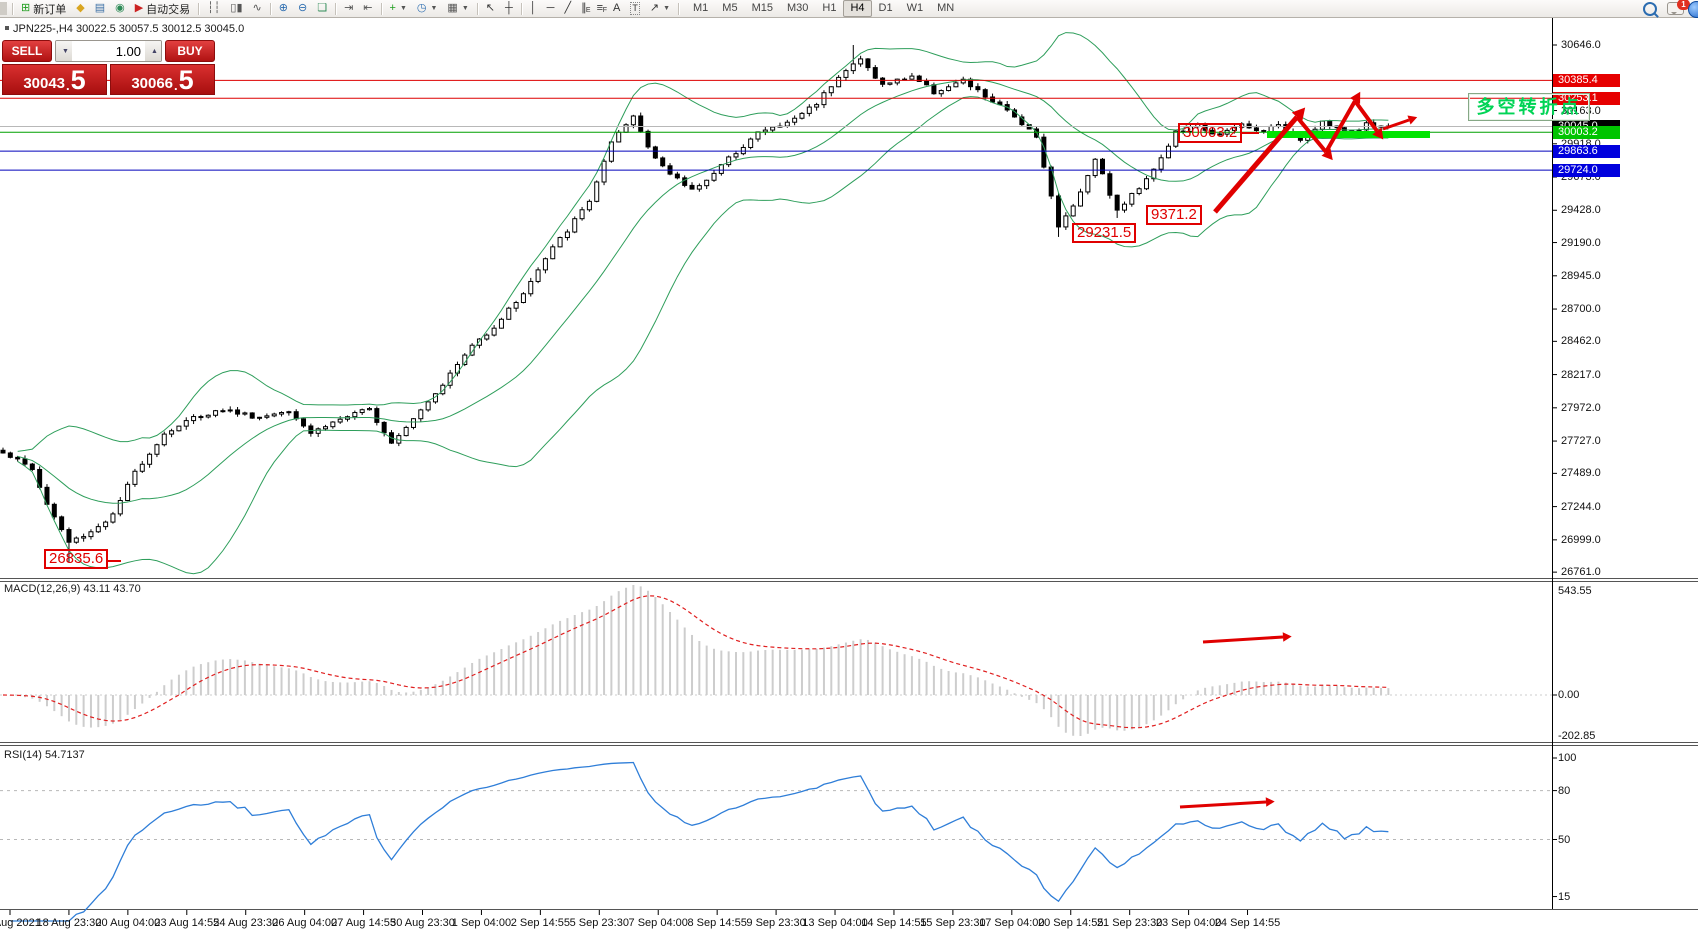 Image resolution: width=1698 pixels, height=937 pixels. Describe the element at coordinates (1104, 233) in the screenshot. I see `price-tag-annotation: 29231.5` at that location.